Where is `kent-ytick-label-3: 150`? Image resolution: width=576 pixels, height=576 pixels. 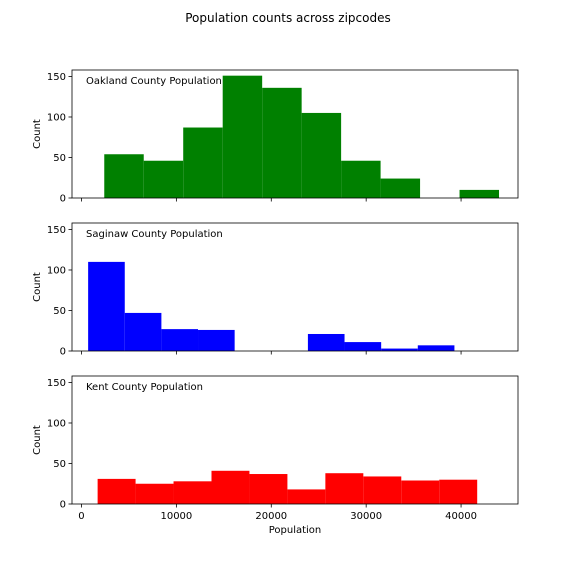
kent-ytick-label-3: 150 is located at coordinates (56, 383).